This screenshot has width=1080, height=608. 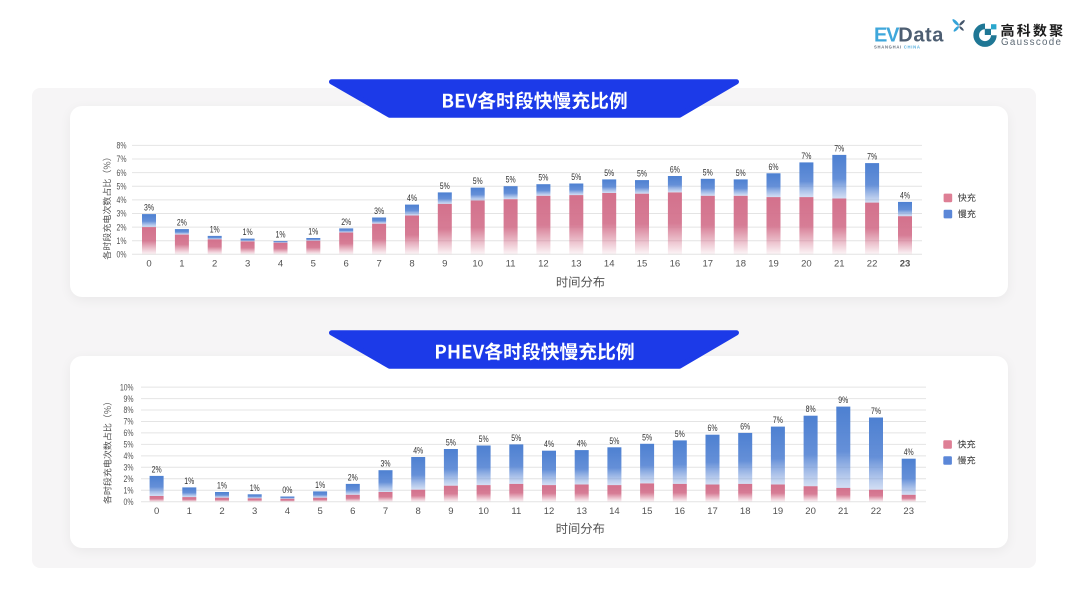 What do you see at coordinates (418, 511) in the screenshot?
I see `svg-text: 8` at bounding box center [418, 511].